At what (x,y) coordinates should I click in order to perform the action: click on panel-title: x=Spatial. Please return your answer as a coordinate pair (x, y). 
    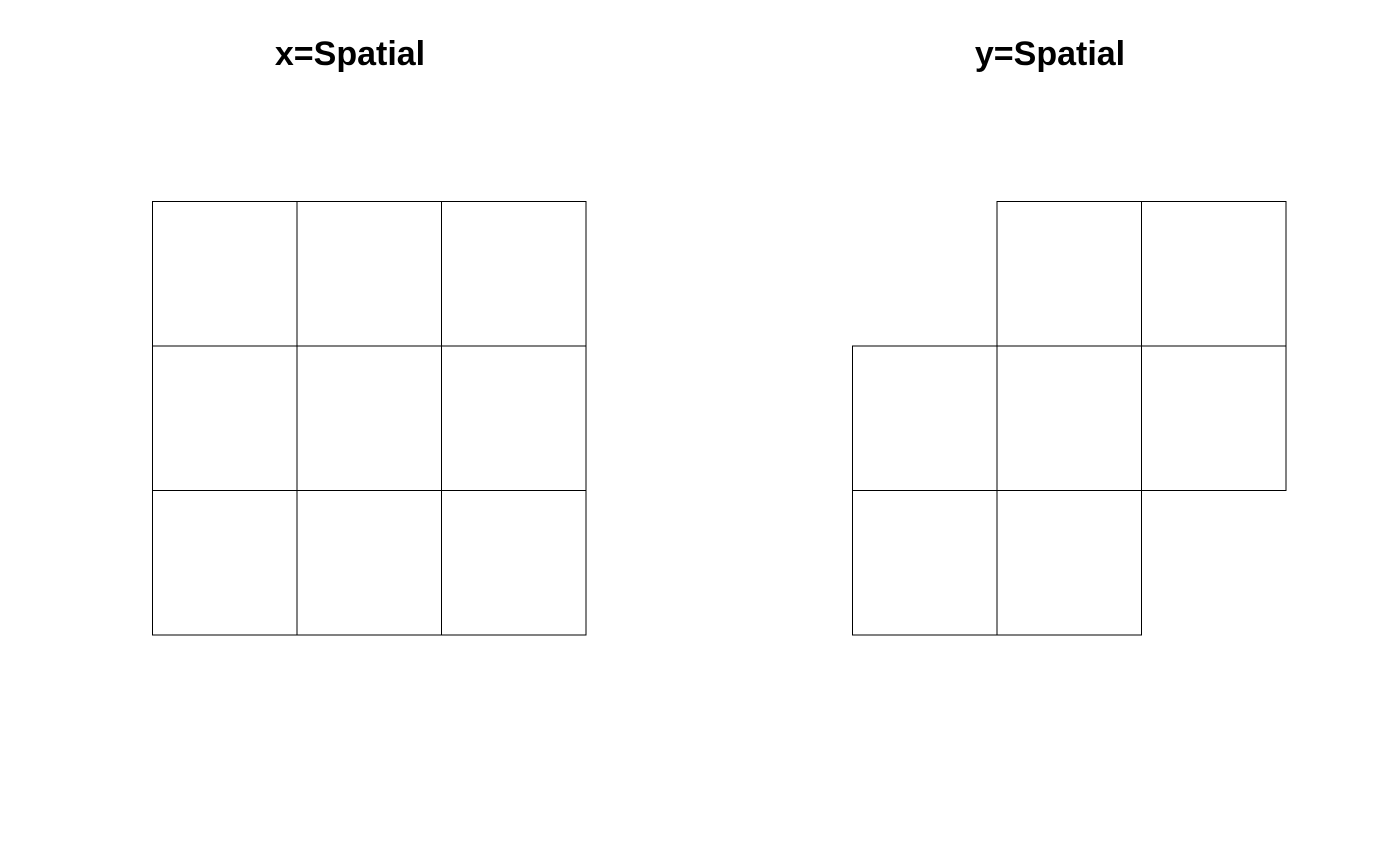
    Looking at the image, I should click on (350, 54).